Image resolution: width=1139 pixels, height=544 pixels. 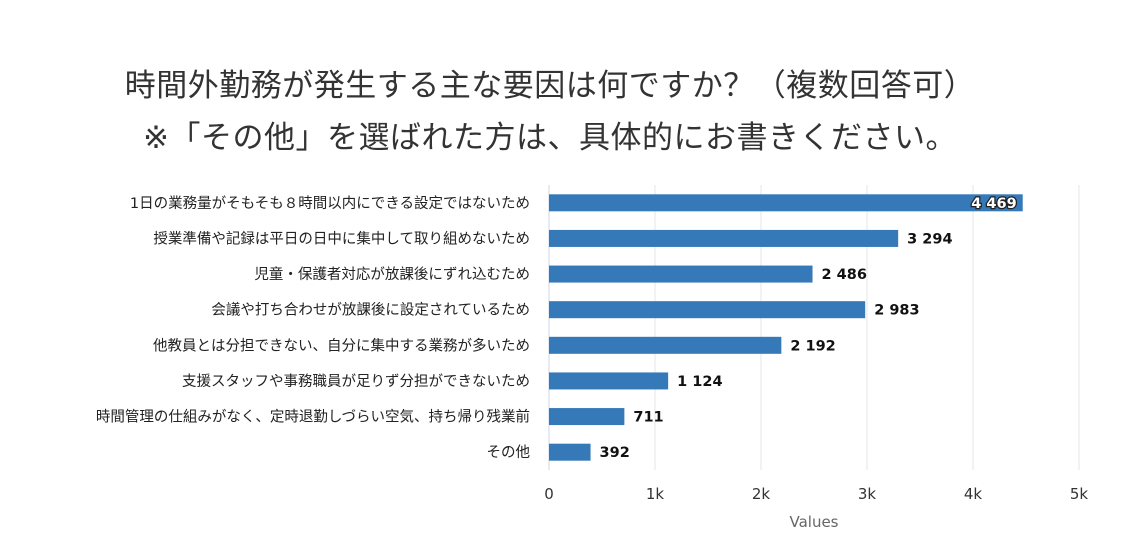 I want to click on chart-title-line-2: ※「その他」を選ばれた方は、具体的にお書きください。, so click(x=550, y=138).